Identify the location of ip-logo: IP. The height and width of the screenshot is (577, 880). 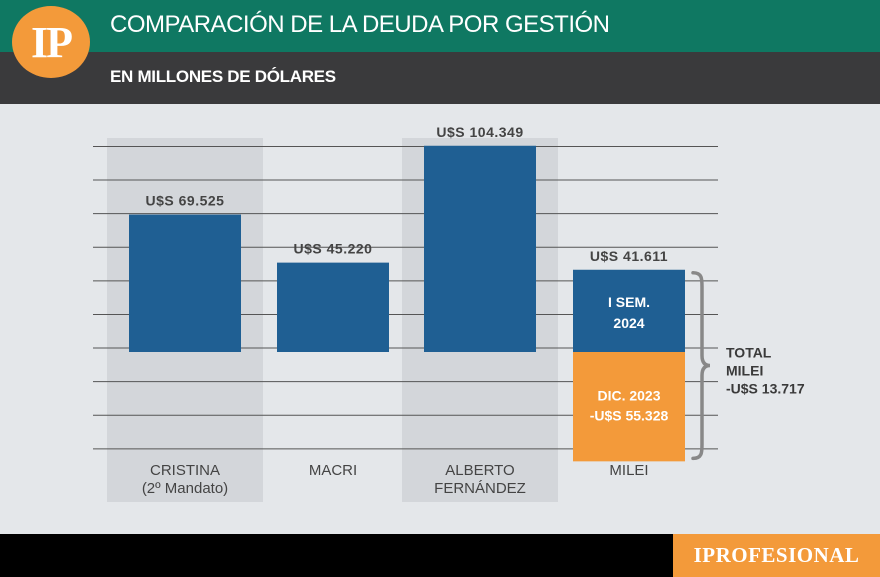
(51, 42).